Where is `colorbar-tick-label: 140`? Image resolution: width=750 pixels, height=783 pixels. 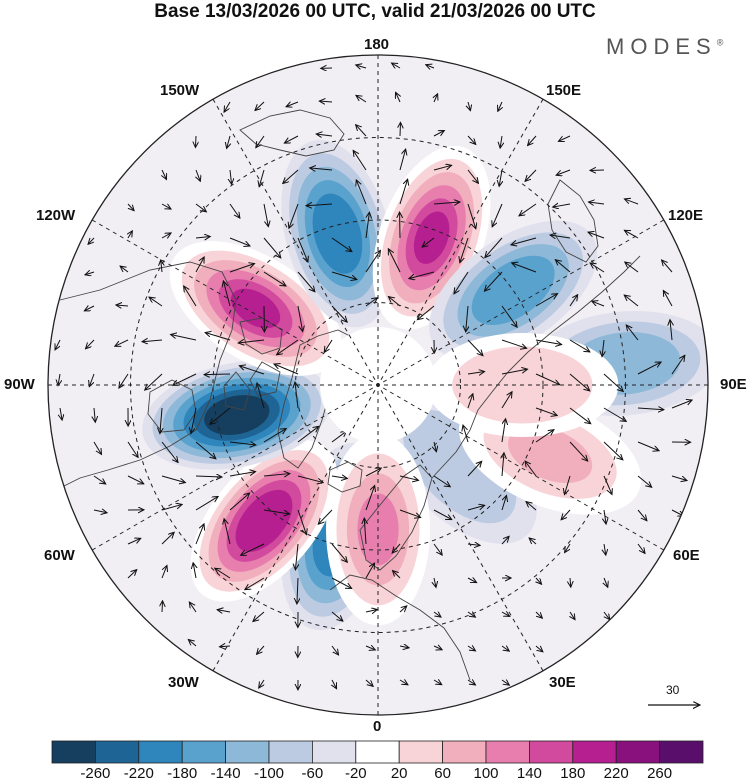 colorbar-tick-label: 140 is located at coordinates (529, 773).